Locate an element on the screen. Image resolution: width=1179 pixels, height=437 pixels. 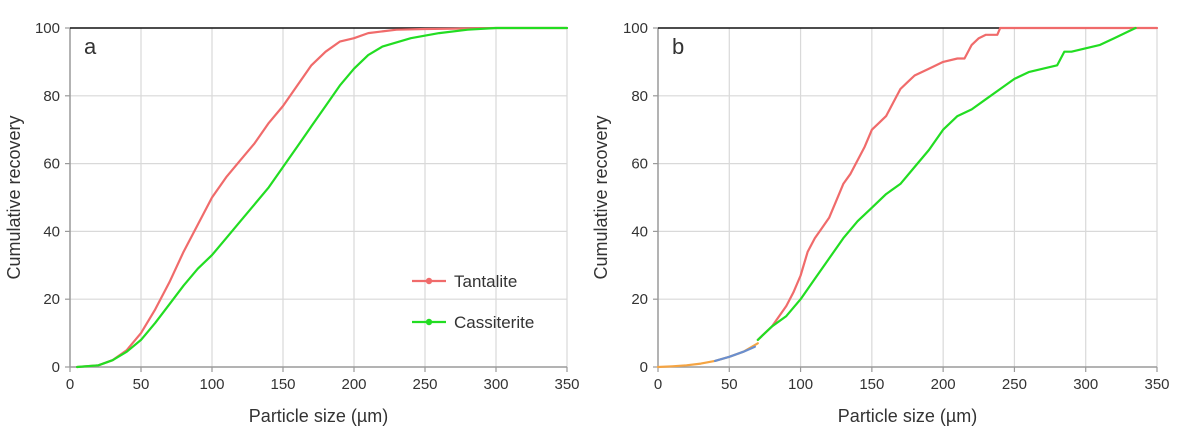
legend-label-tantalite: Tantalite is located at coordinates (485, 281).